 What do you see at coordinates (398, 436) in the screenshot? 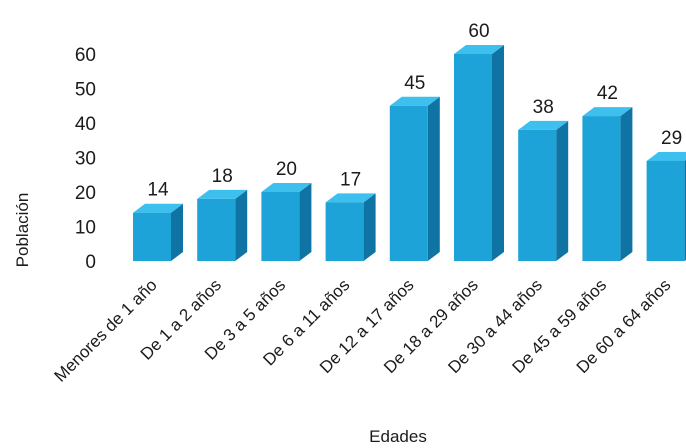
I see `x-axis-title: Edades` at bounding box center [398, 436].